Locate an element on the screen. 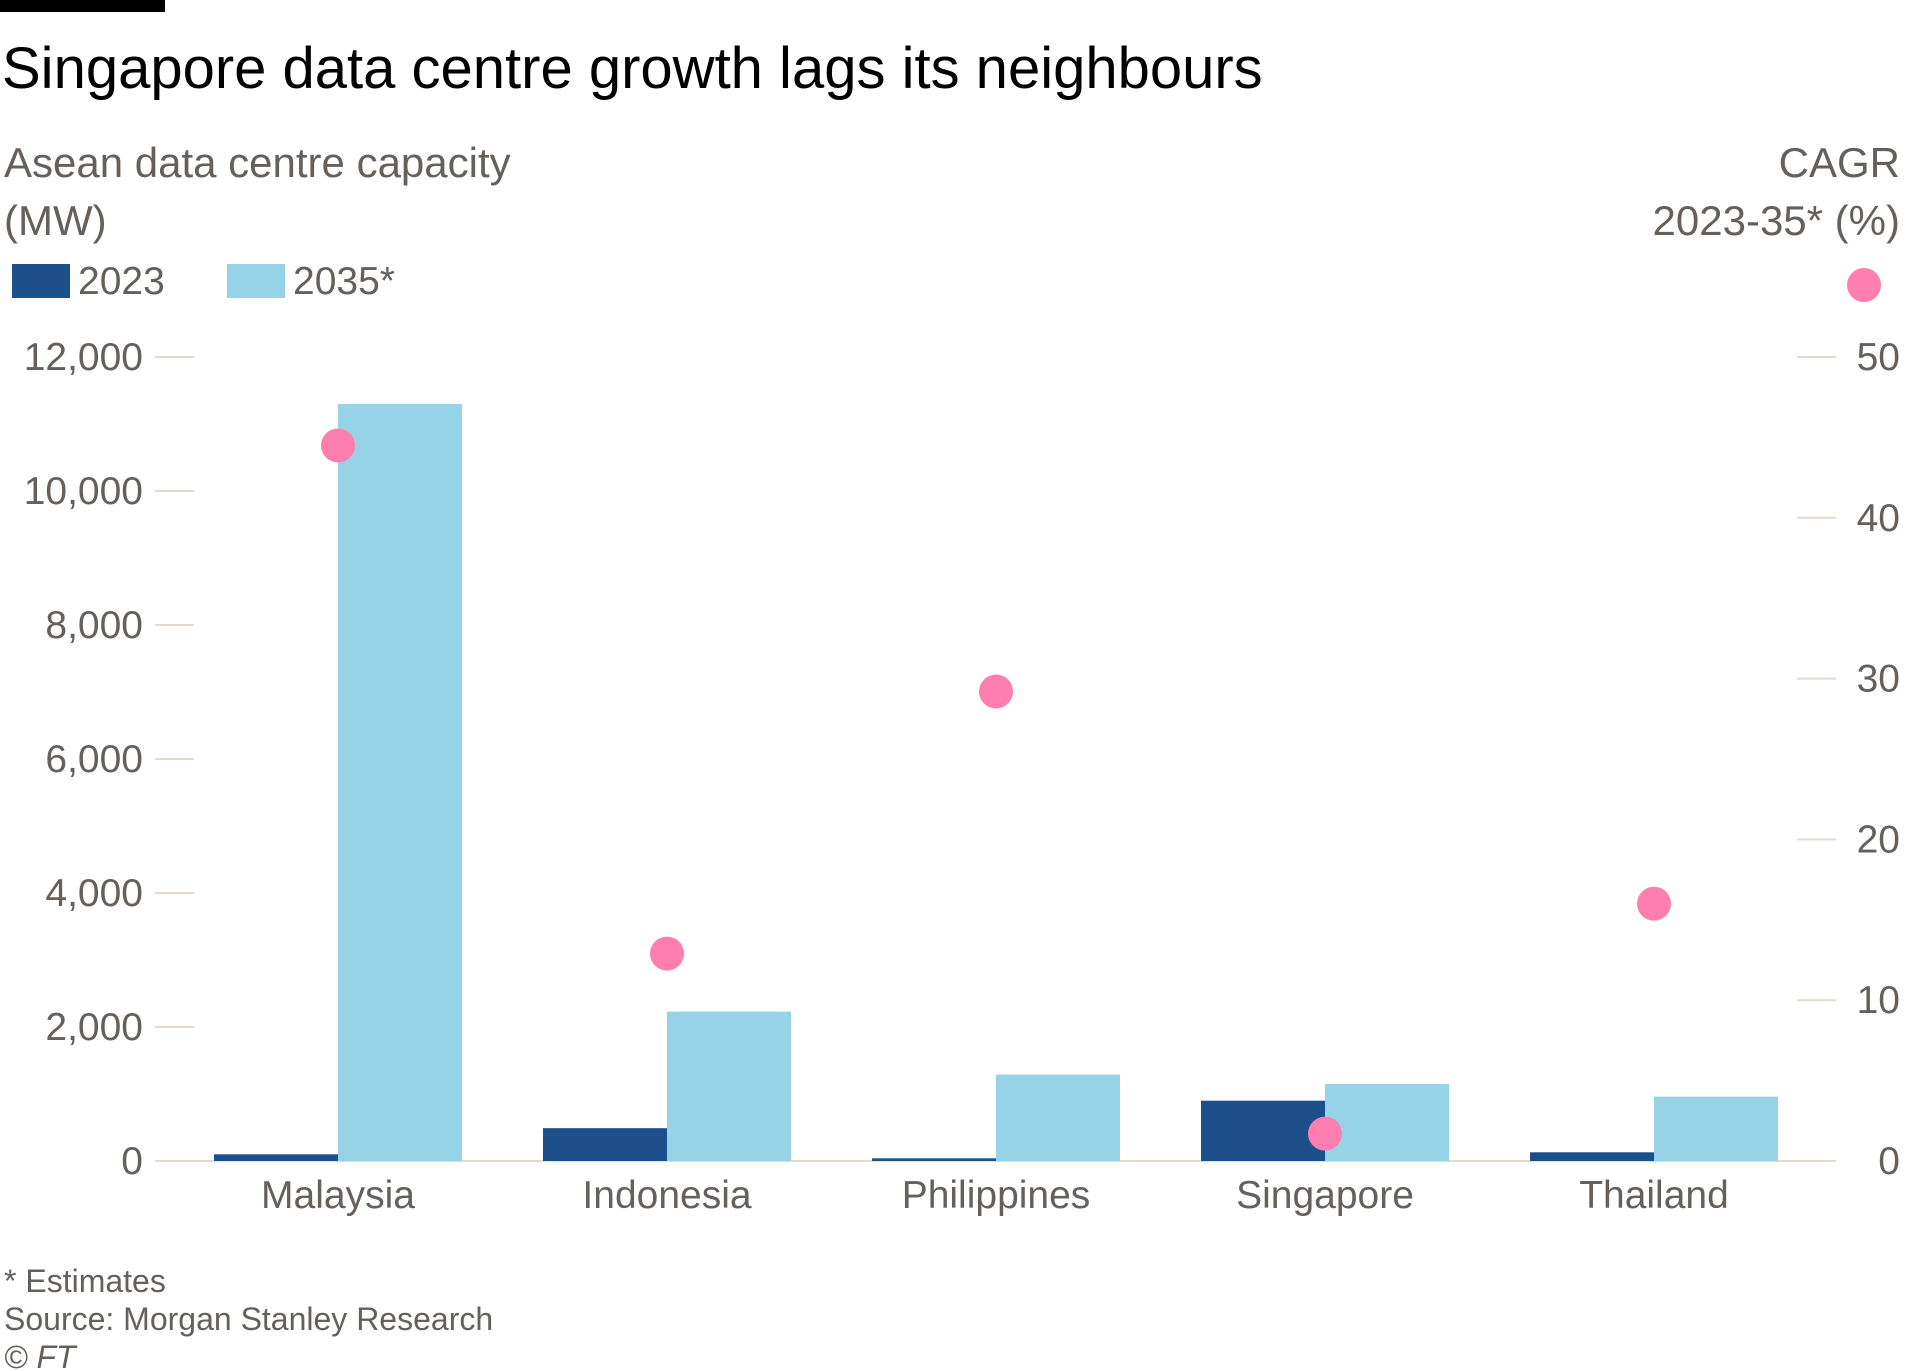  legend-swatch-2035 is located at coordinates (256, 281).